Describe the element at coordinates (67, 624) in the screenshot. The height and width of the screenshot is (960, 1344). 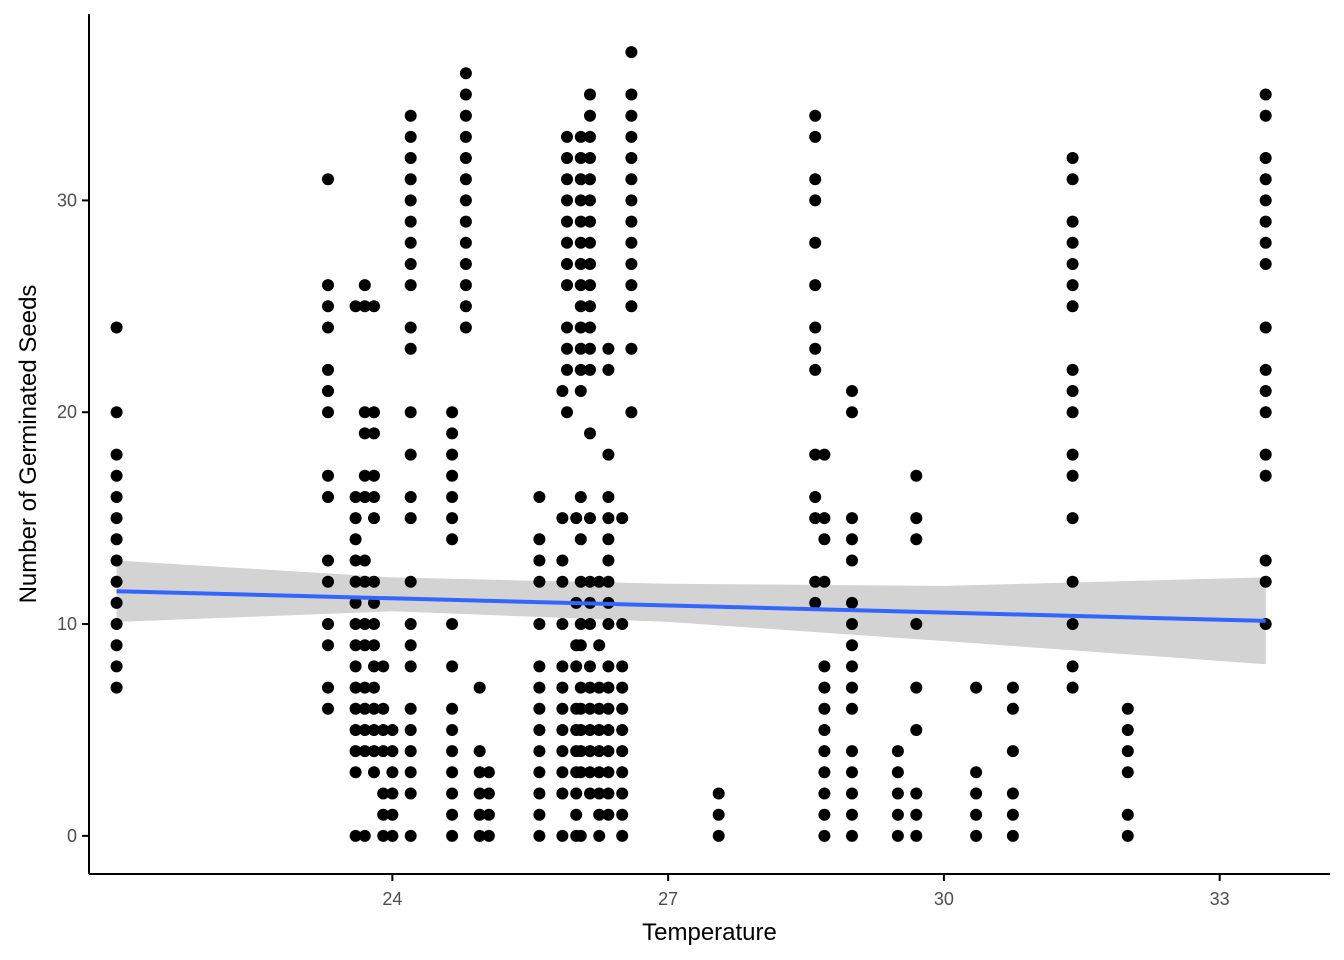
I see `y-tick-label: 10` at that location.